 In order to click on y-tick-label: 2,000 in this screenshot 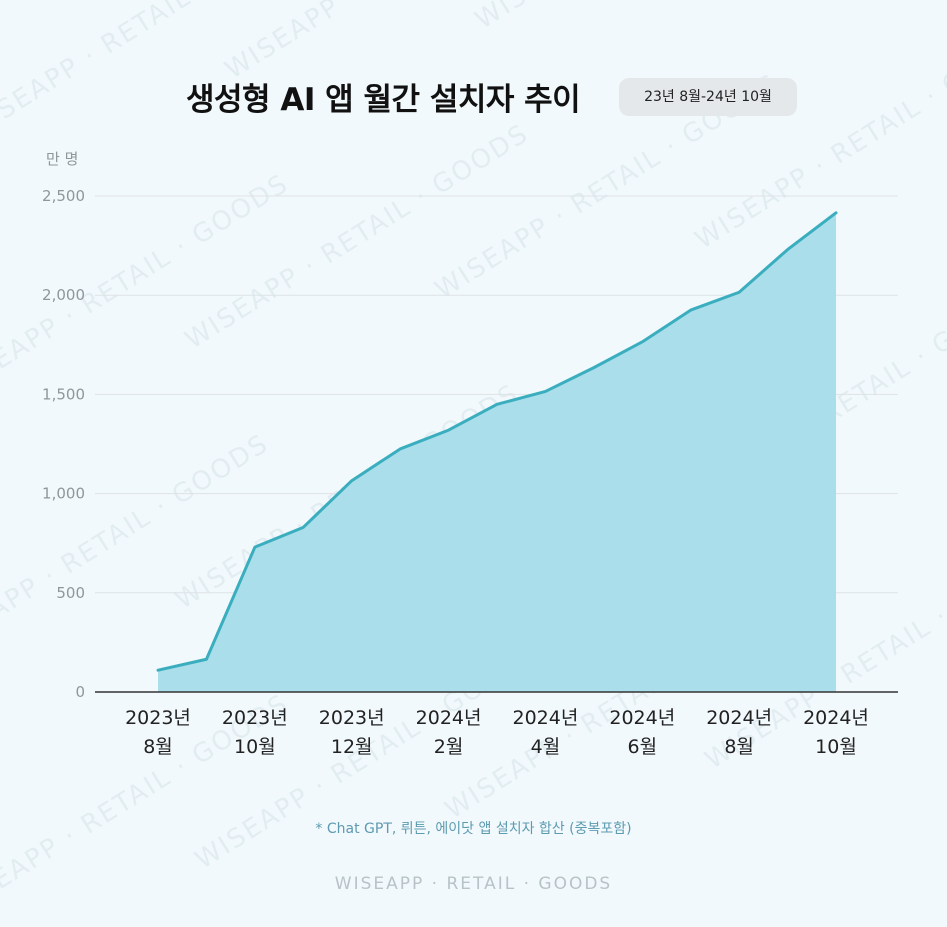, I will do `click(63, 295)`.